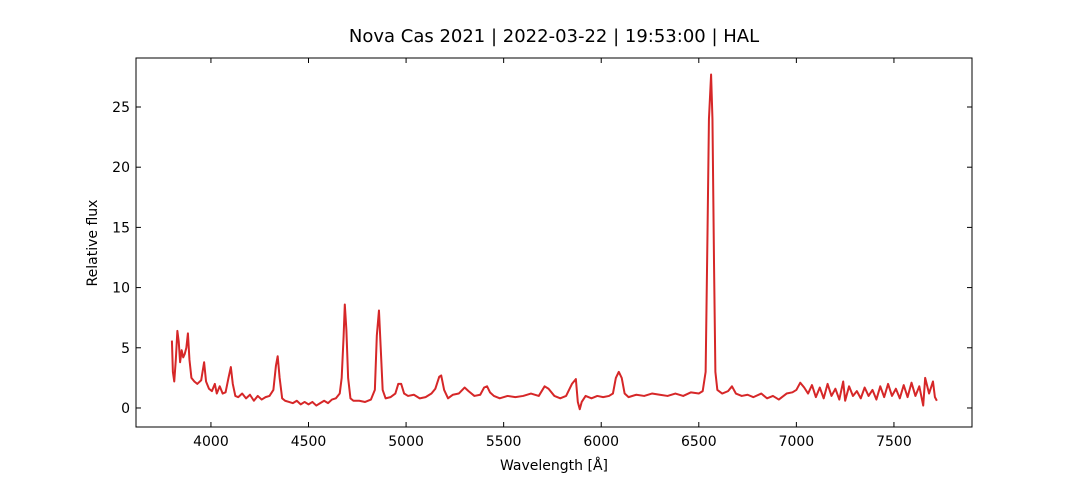 This screenshot has width=1080, height=484. I want to click on x-tick-label: 4500, so click(309, 442).